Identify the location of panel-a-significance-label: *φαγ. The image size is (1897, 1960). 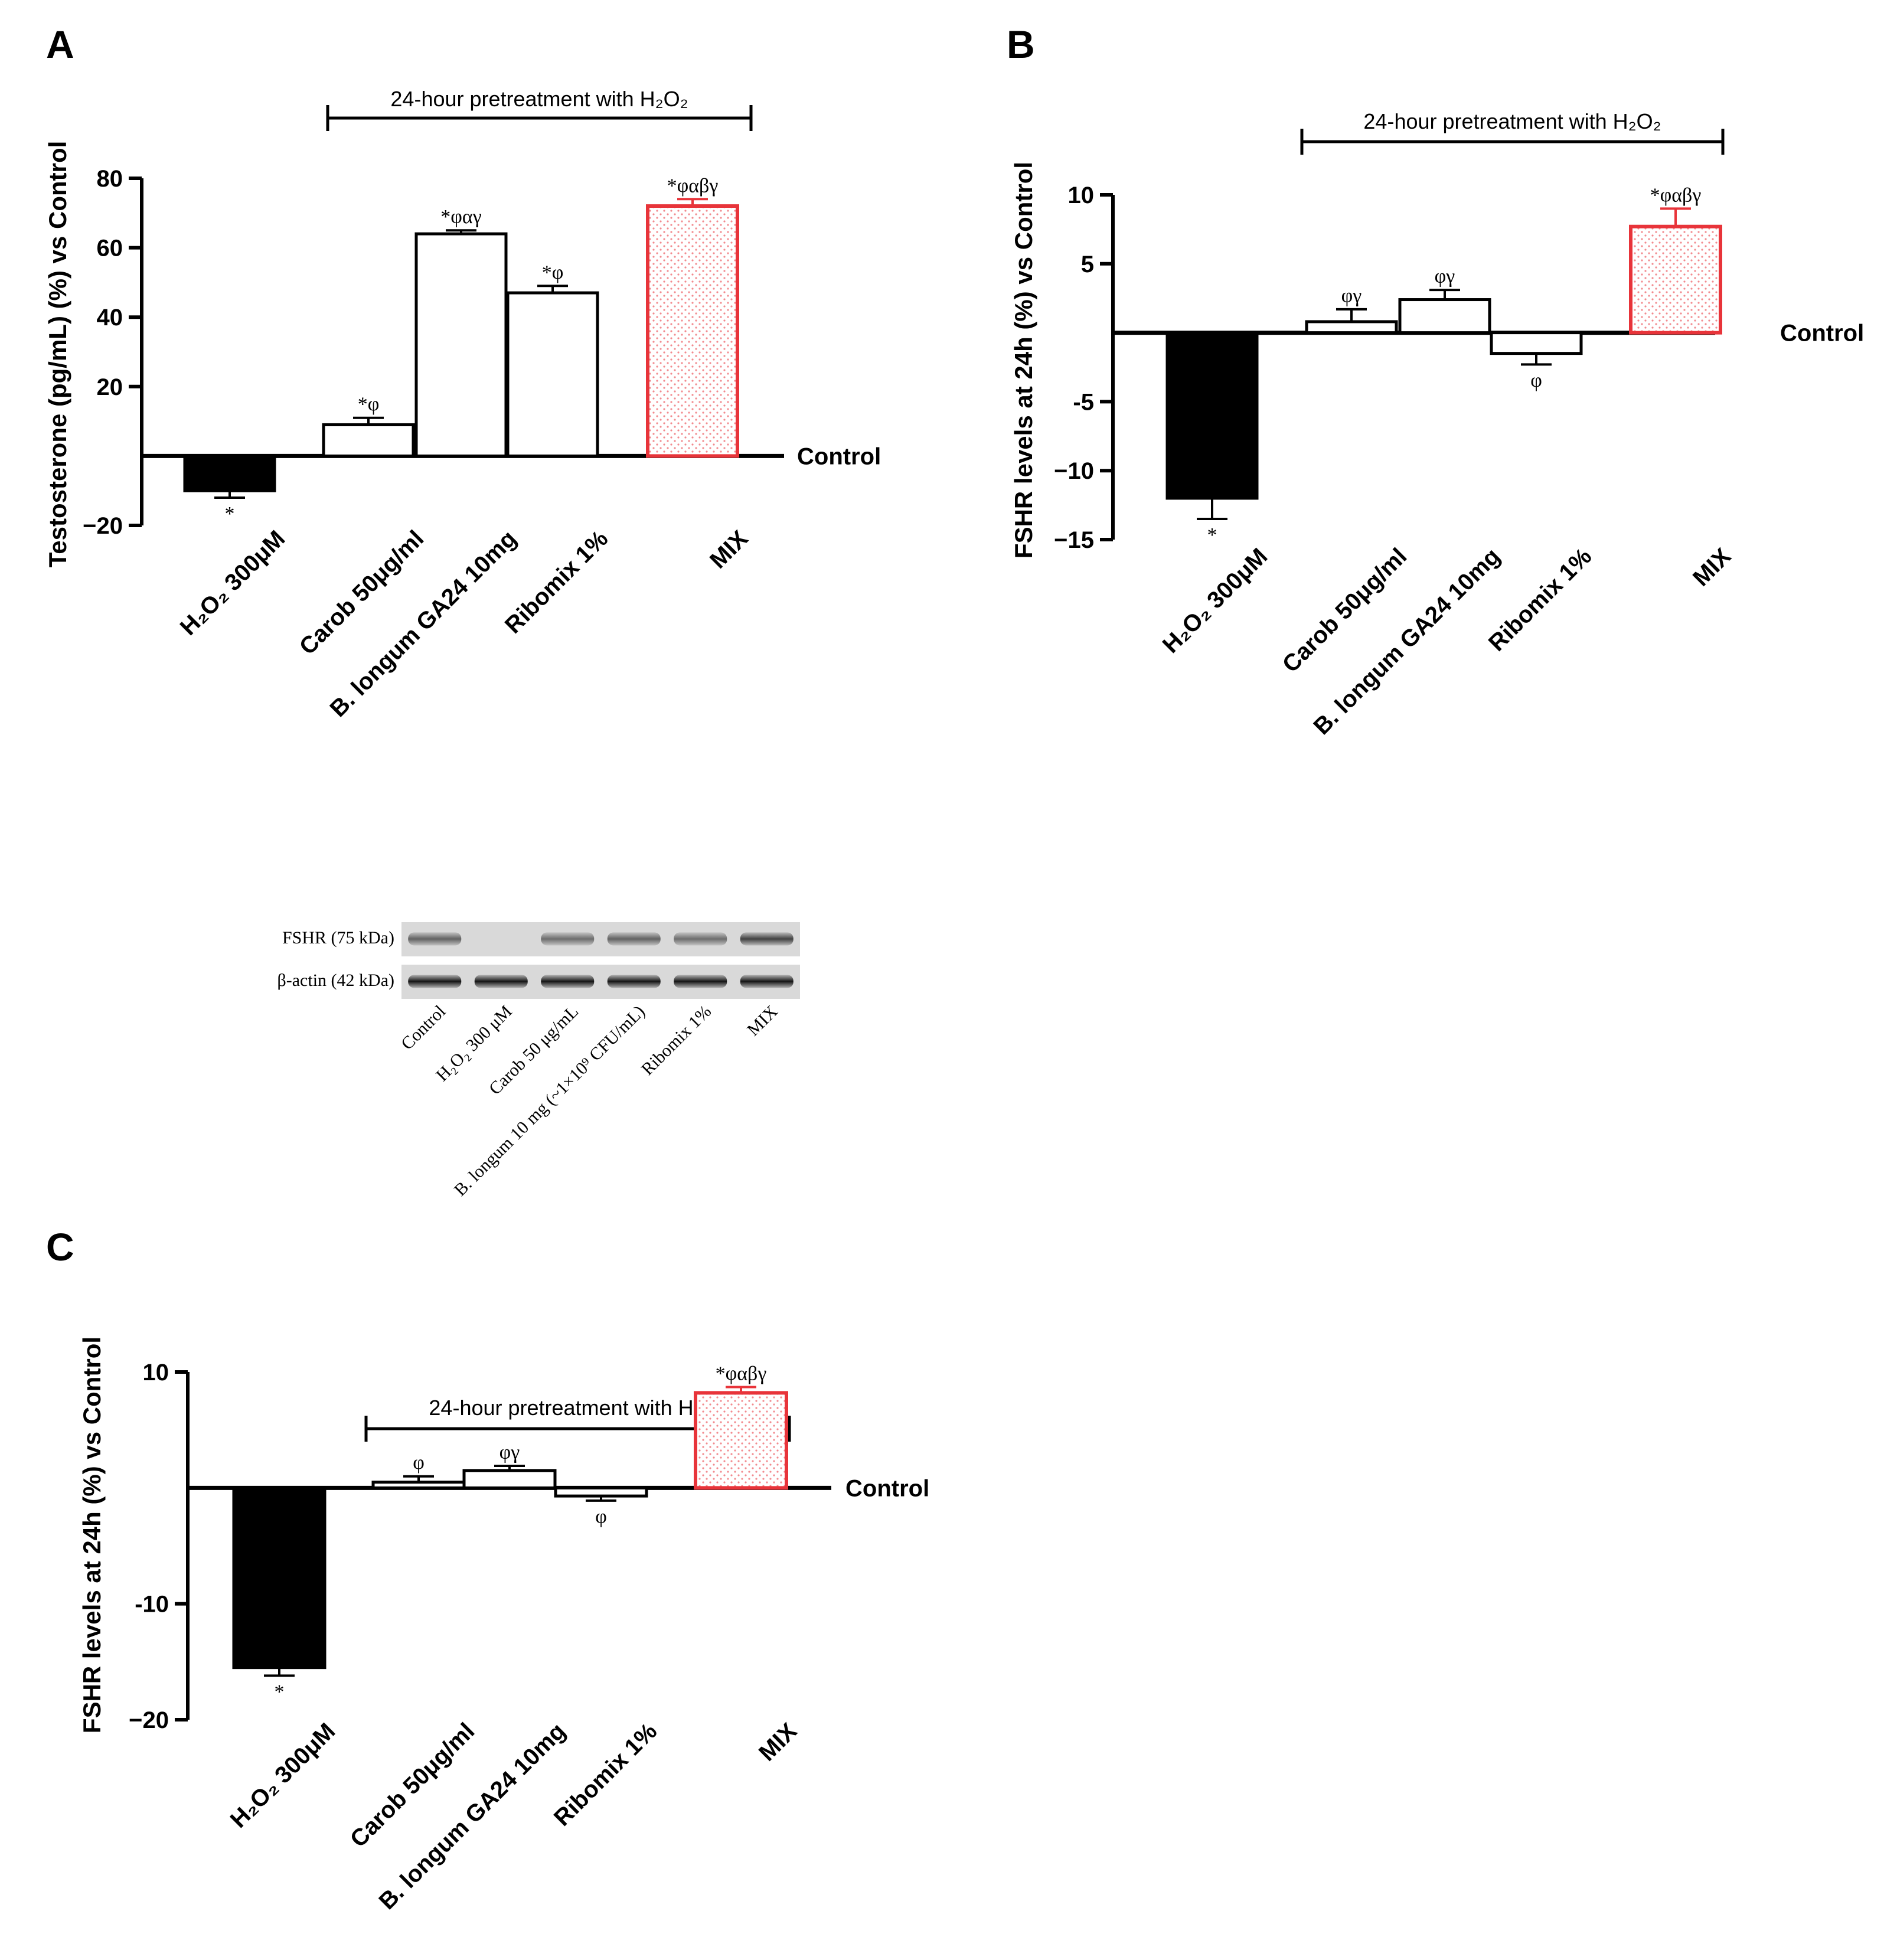
(460, 217).